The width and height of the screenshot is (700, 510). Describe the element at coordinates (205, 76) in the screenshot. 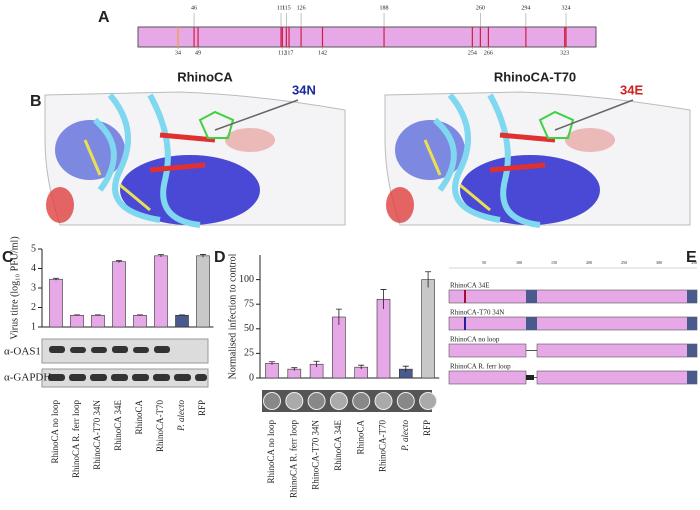

I see `structure-title: RhinoCA` at that location.